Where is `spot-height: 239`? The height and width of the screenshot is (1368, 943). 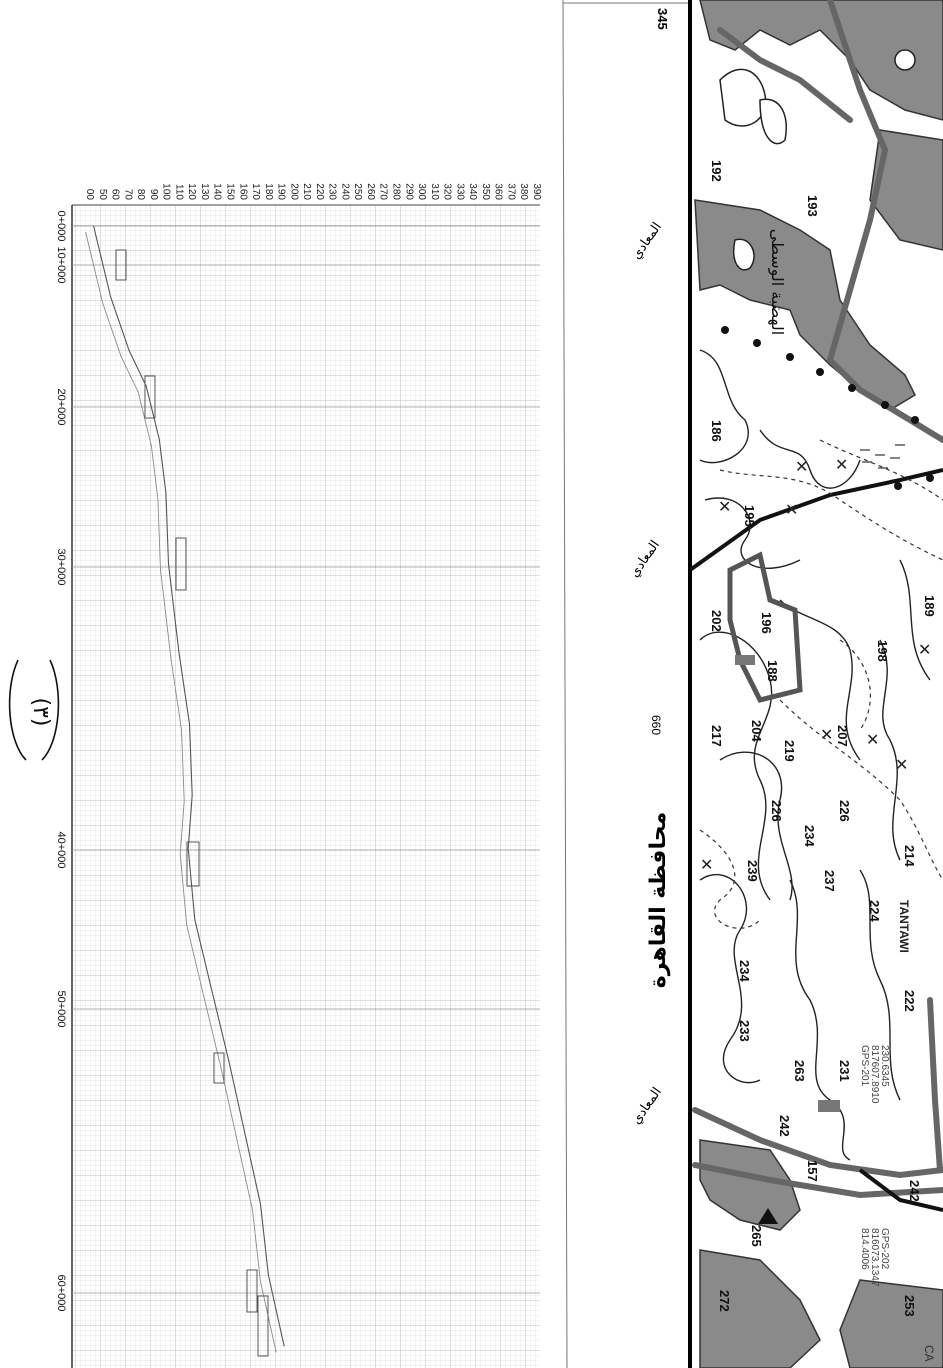 spot-height: 239 is located at coordinates (752, 871).